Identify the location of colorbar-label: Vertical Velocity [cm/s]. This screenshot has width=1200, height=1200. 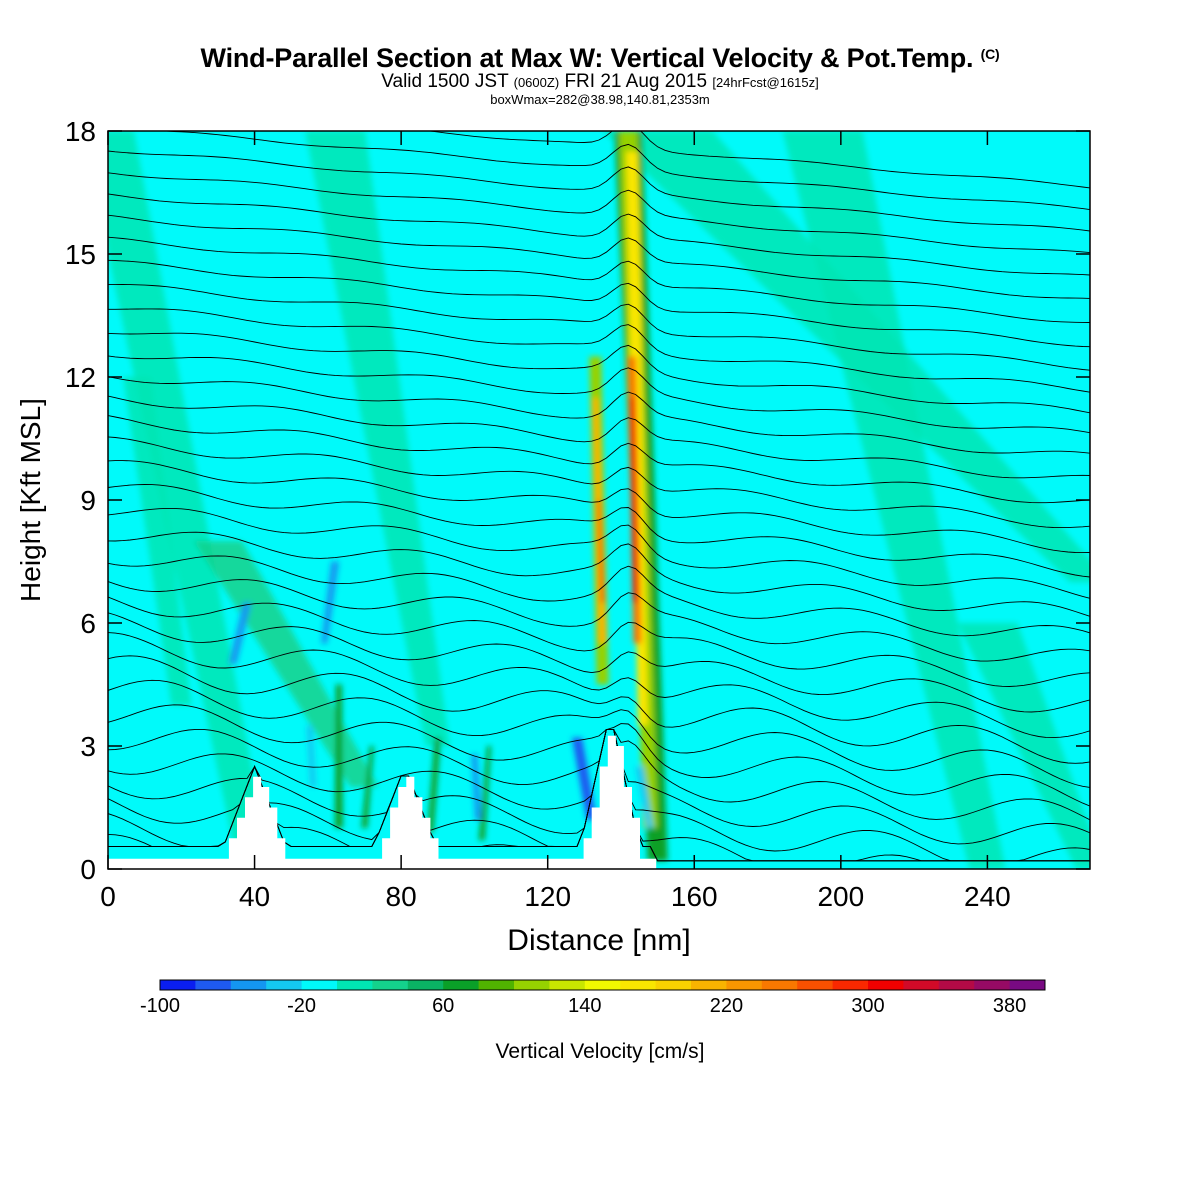
(600, 1051).